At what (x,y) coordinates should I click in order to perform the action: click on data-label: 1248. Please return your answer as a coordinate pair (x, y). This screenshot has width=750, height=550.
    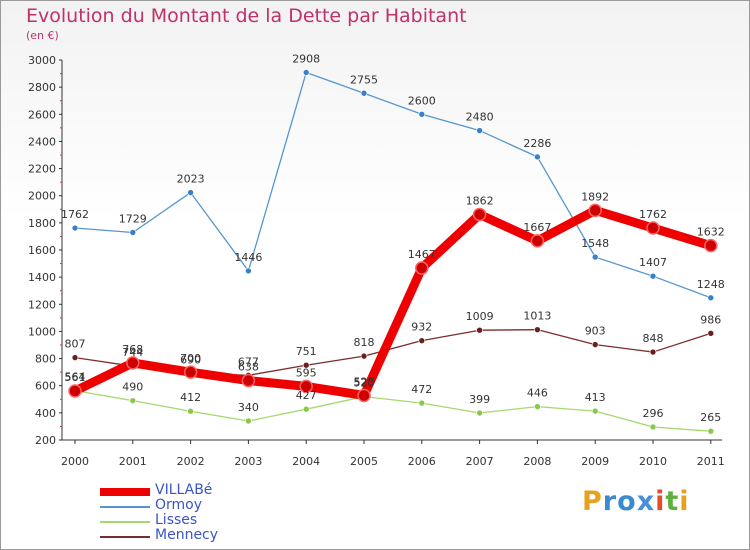
    Looking at the image, I should click on (711, 284).